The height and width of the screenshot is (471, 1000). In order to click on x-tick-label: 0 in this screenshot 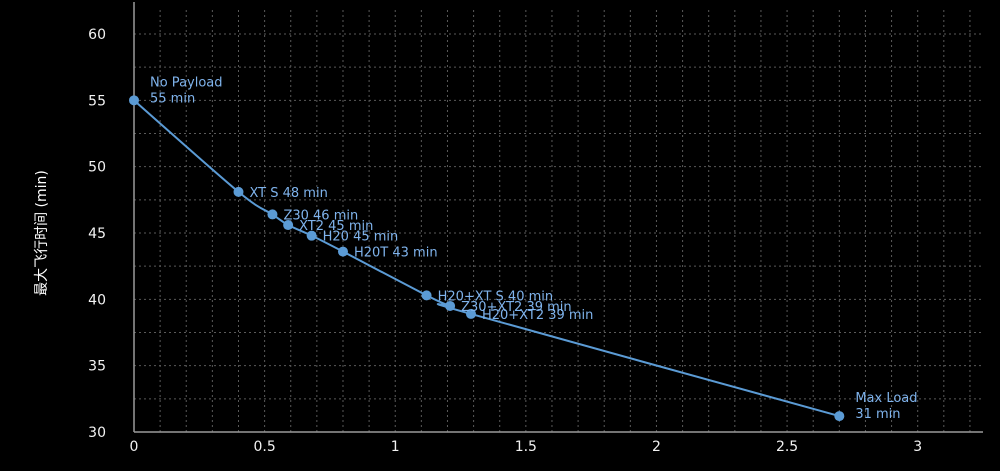, I will do `click(134, 447)`.